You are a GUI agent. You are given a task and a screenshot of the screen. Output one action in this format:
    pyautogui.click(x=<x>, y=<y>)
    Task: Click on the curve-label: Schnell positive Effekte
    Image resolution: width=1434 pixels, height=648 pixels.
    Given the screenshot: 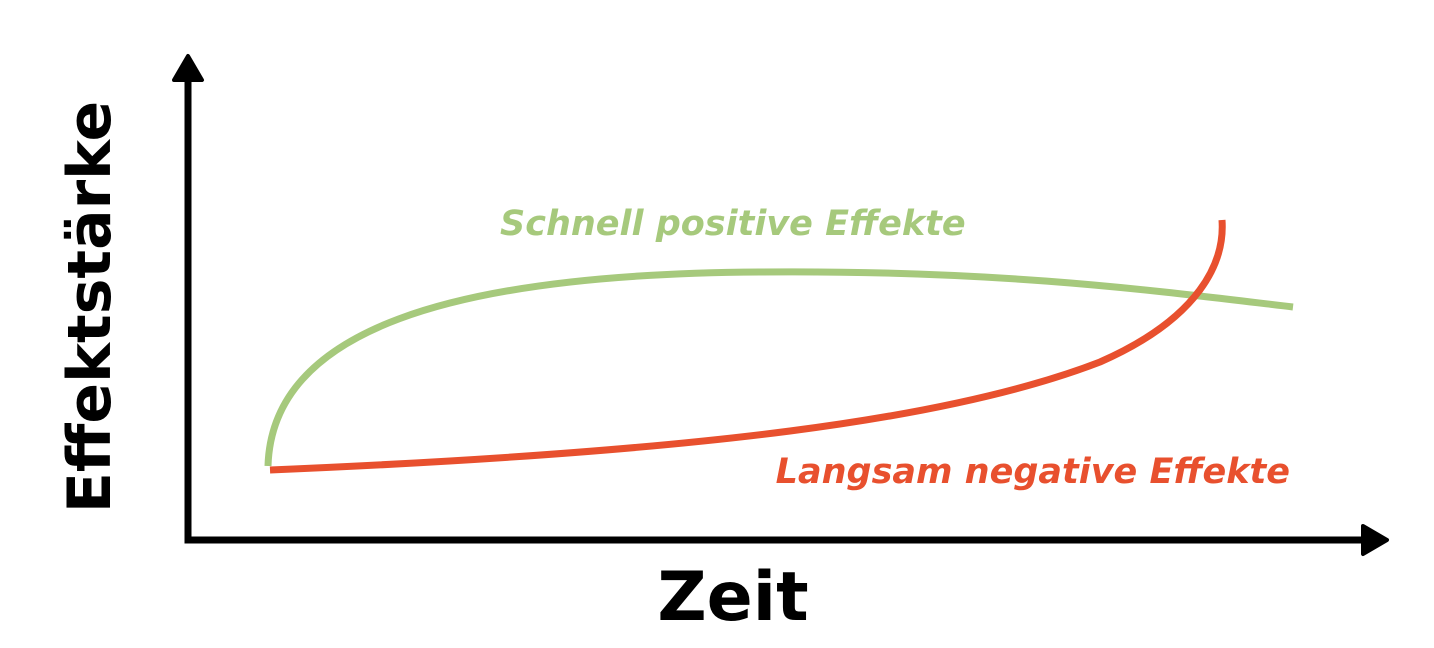 What is the action you would take?
    pyautogui.click(x=733, y=224)
    